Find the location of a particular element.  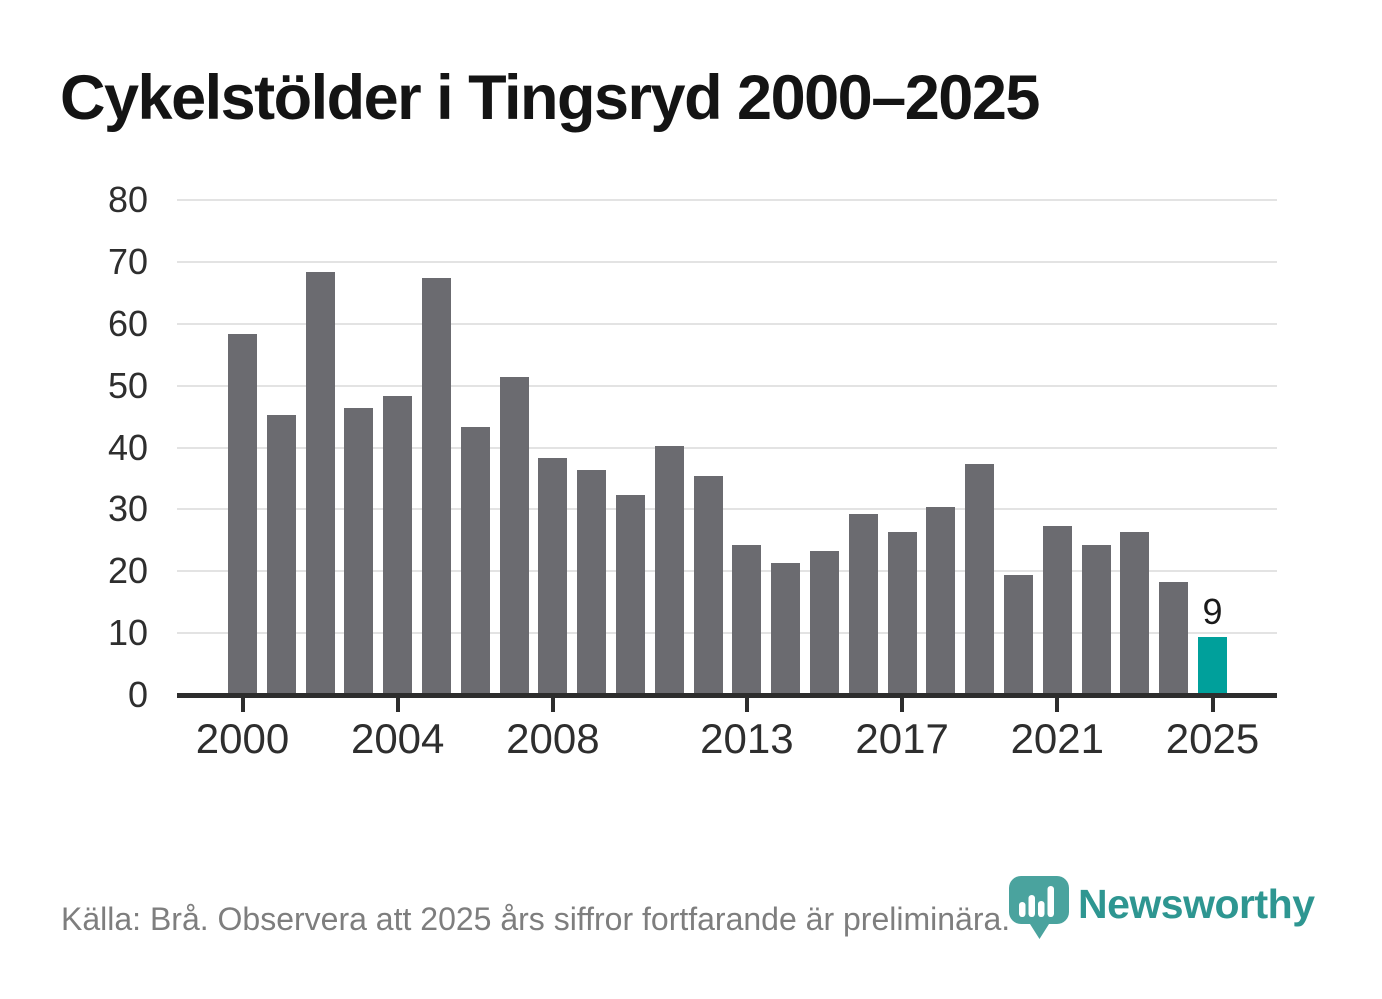

bar-2006 is located at coordinates (475, 559).